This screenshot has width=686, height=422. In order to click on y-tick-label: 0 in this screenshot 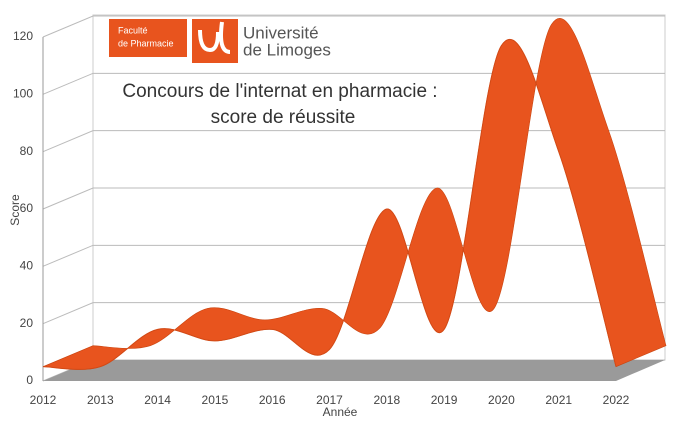, I will do `click(29, 380)`.